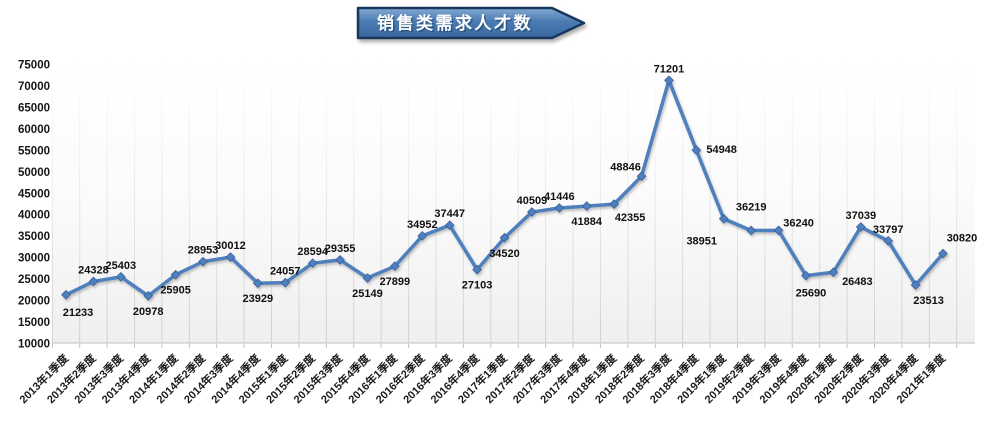  I want to click on chart-title-banner: 销售类需求人才数 销售类需求人才数, so click(471, 23).